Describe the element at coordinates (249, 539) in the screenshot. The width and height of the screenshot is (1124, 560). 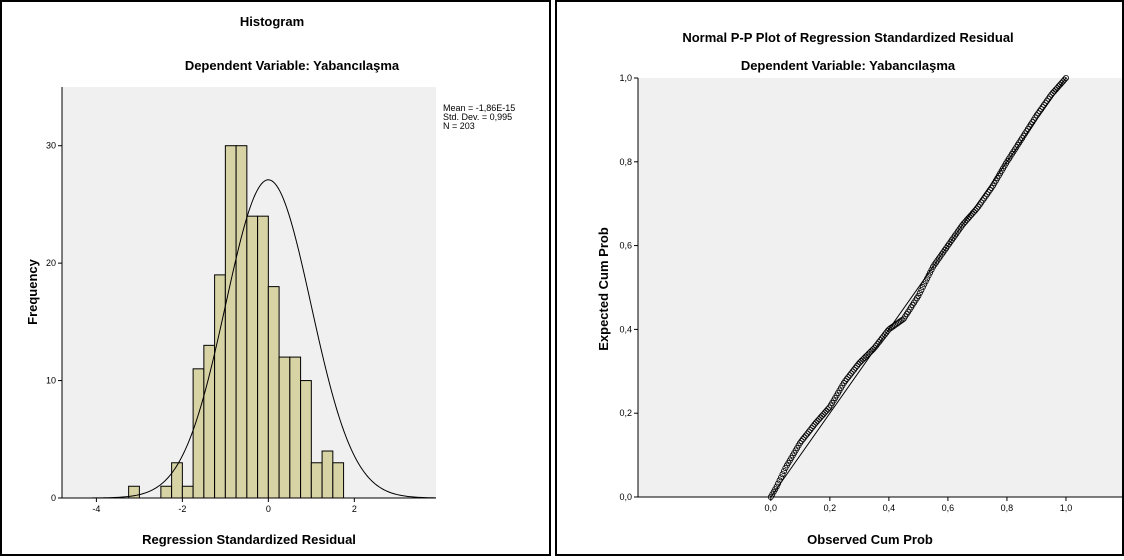
I see `histogram-x-label: Regression Standardized Residual` at that location.